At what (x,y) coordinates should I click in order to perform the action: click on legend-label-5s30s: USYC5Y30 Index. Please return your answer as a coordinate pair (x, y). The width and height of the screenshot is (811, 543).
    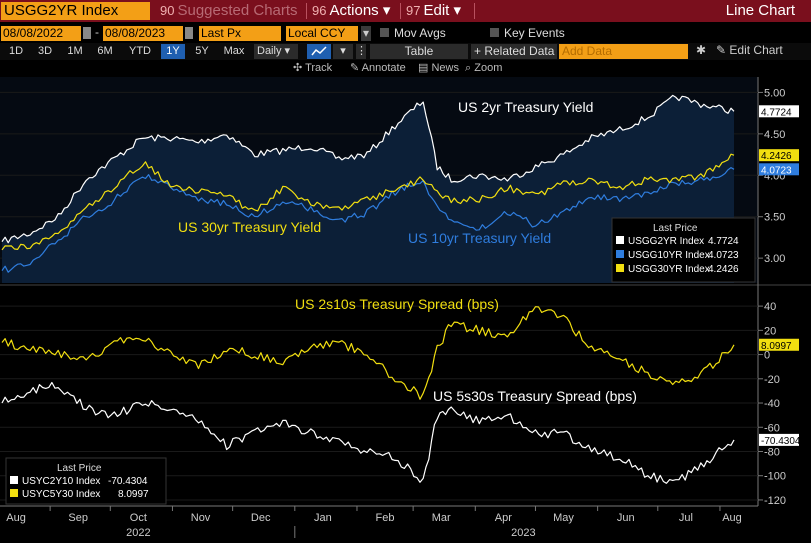
    Looking at the image, I should click on (61, 494).